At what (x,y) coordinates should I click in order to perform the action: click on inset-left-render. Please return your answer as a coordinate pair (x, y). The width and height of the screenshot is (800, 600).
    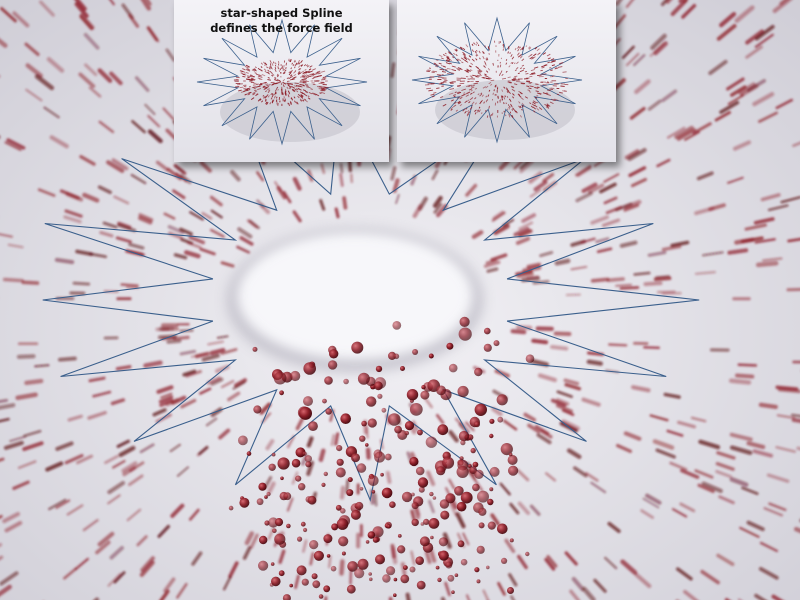
    Looking at the image, I should click on (282, 82).